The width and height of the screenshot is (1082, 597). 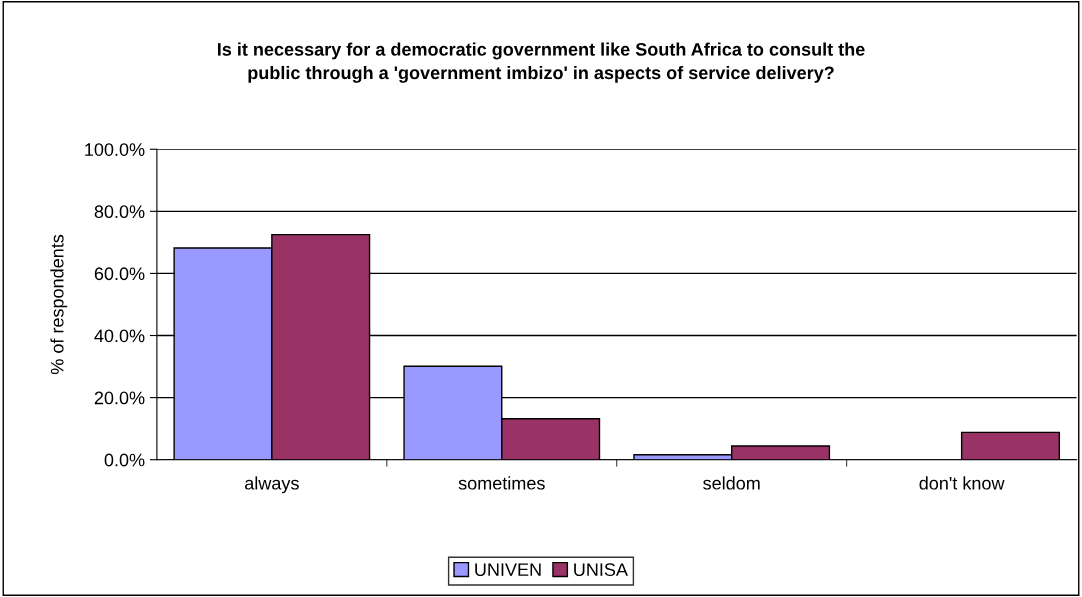 I want to click on x-tick-label: sometimes, so click(x=501, y=483).